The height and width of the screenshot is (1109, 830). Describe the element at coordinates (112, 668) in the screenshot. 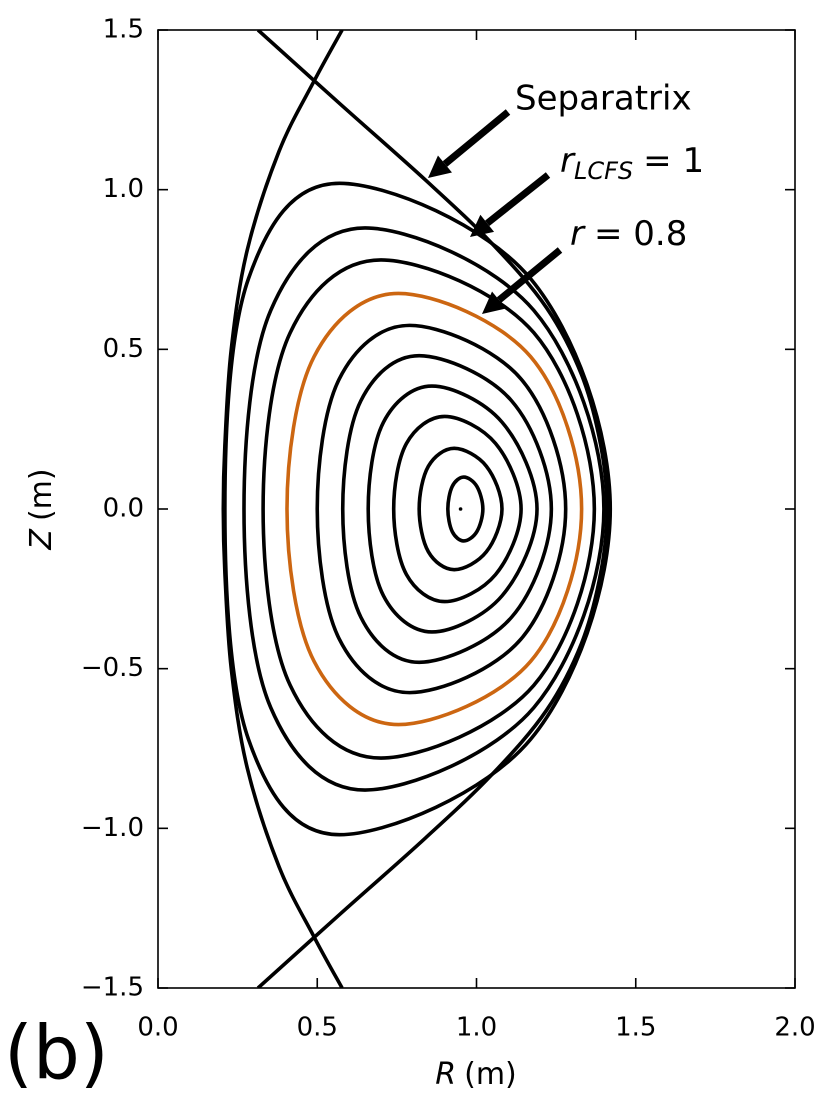

I see `y-tick-label: −0.5` at that location.